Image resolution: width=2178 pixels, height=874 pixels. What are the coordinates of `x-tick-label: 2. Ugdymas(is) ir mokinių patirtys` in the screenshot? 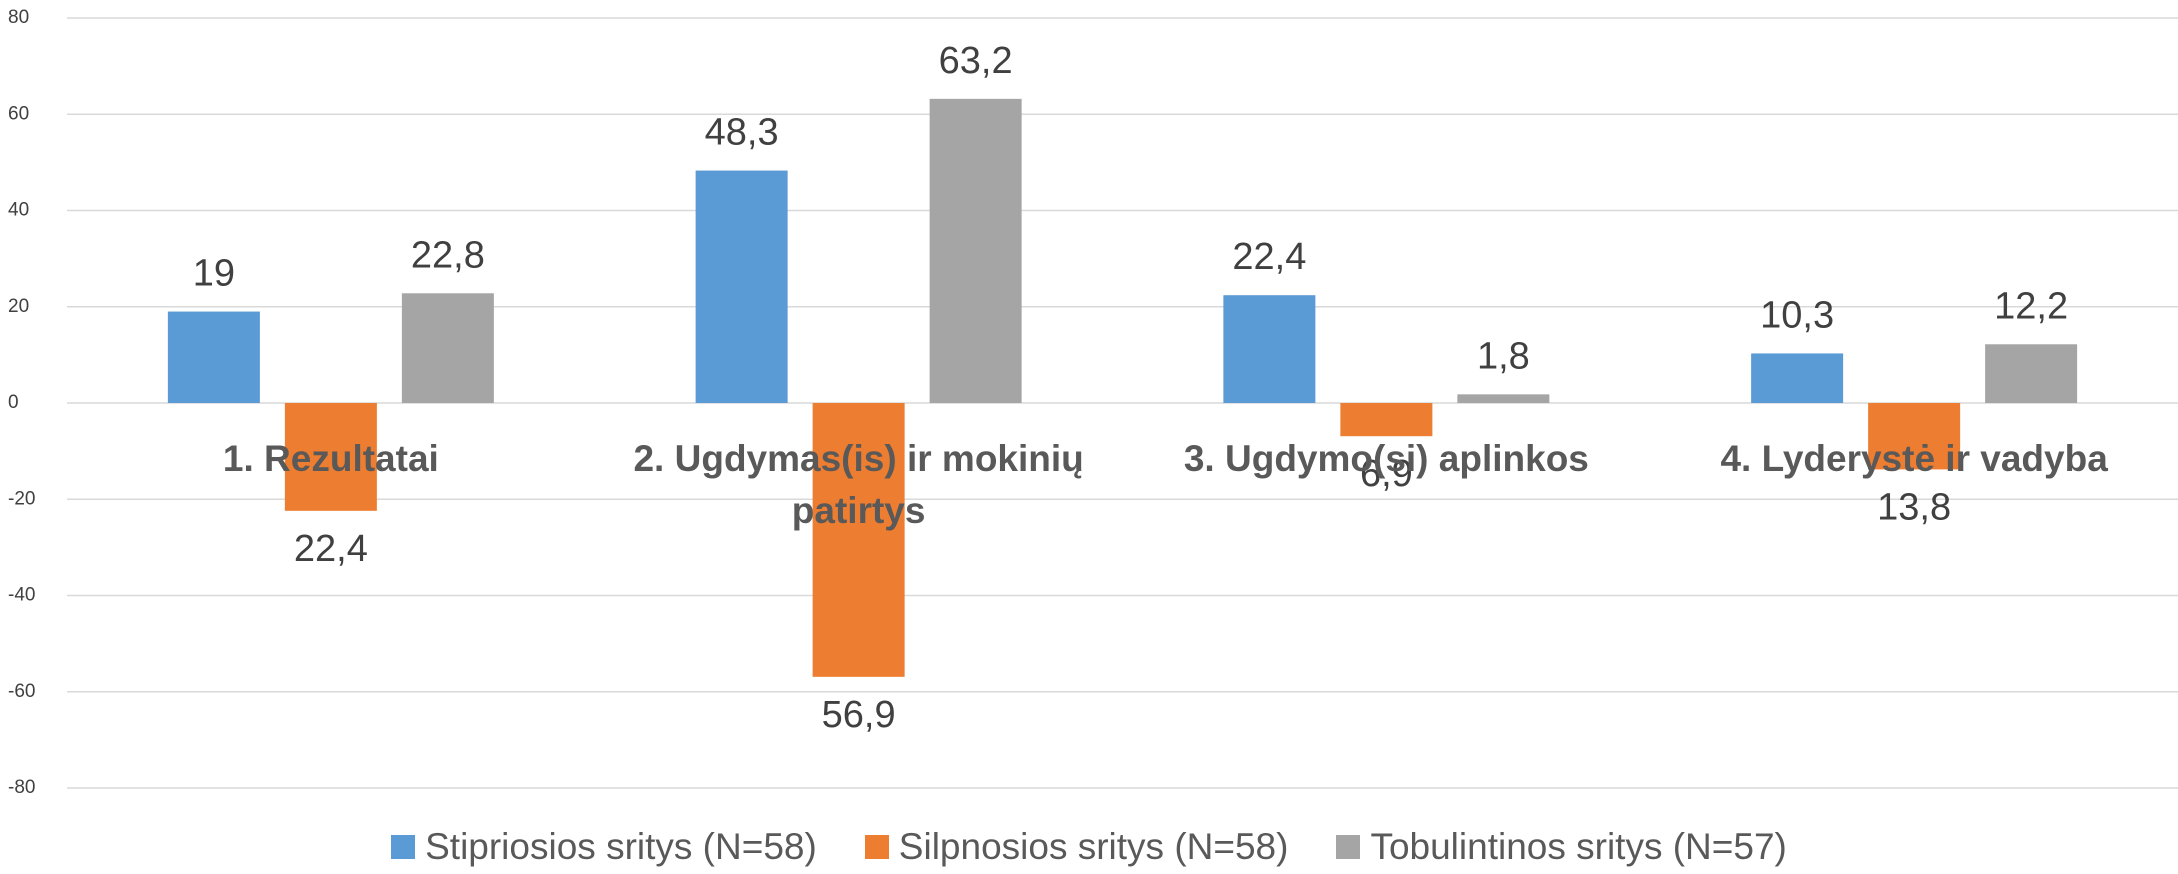 It's located at (858, 484).